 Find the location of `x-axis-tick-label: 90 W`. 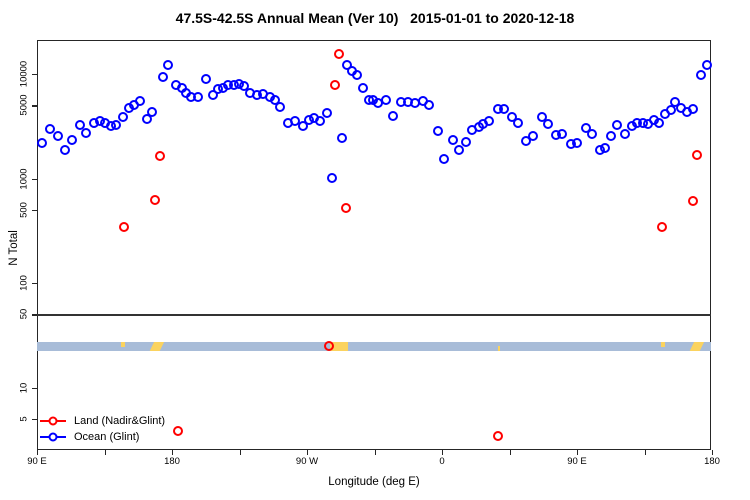

x-axis-tick-label: 90 W is located at coordinates (307, 461).